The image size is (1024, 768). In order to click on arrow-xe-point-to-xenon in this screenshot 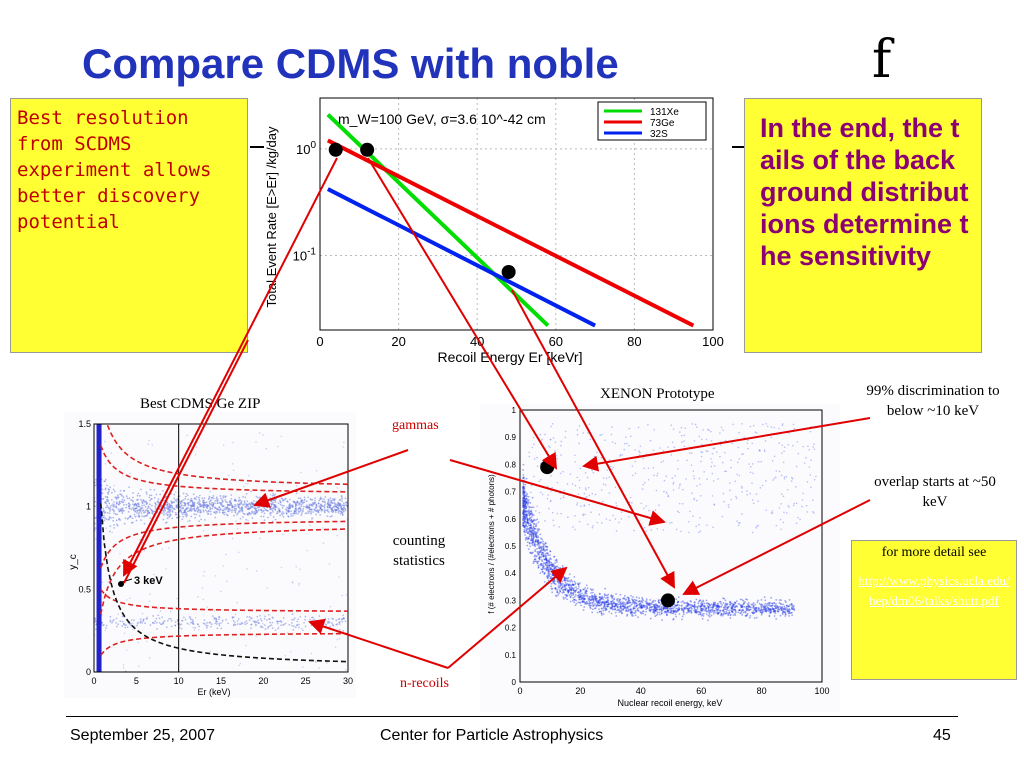, I will do `click(462, 313)`.